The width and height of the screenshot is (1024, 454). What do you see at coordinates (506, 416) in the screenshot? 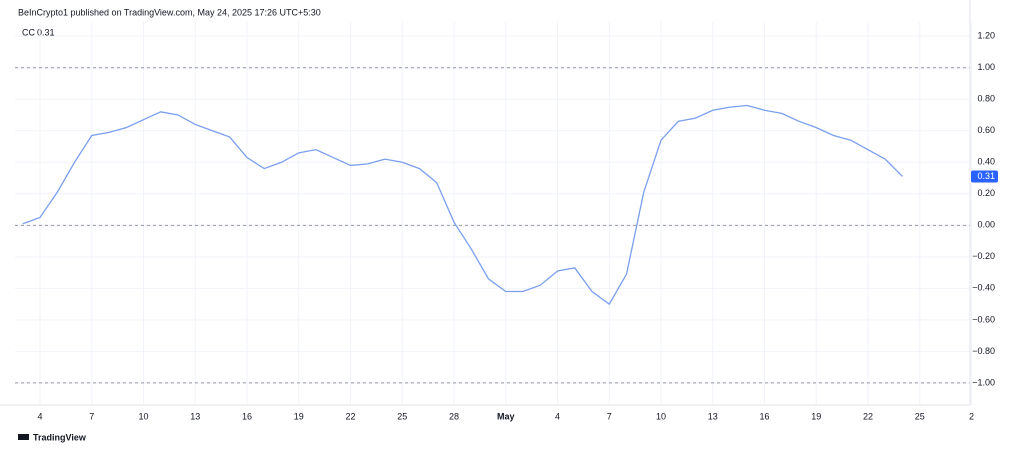
I see `x-tick-label: May` at bounding box center [506, 416].